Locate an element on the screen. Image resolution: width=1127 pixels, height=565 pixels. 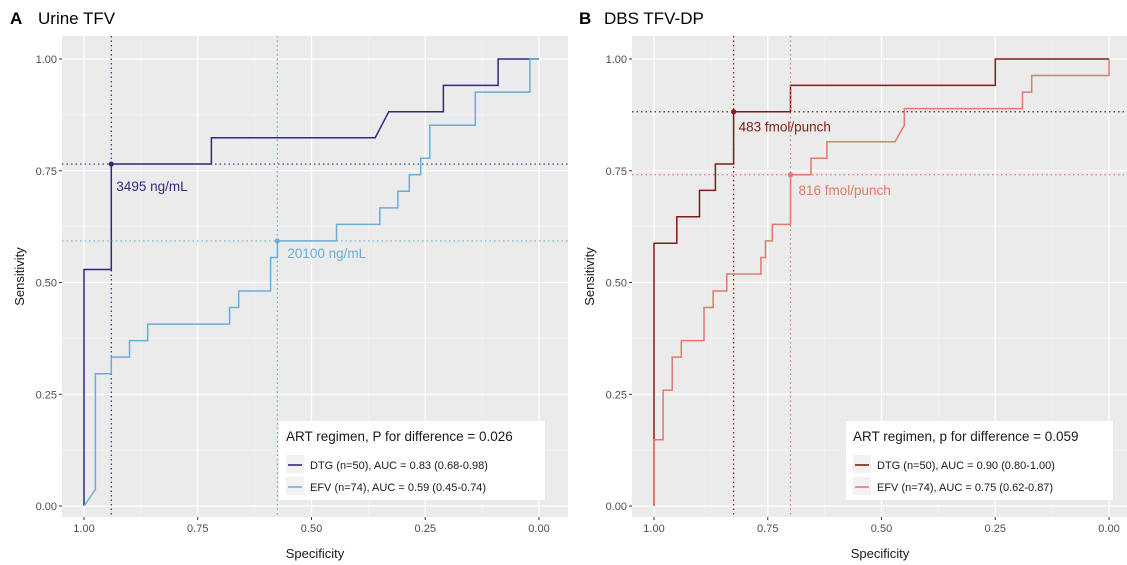
chart-title: DBS TFV-DP is located at coordinates (654, 18).